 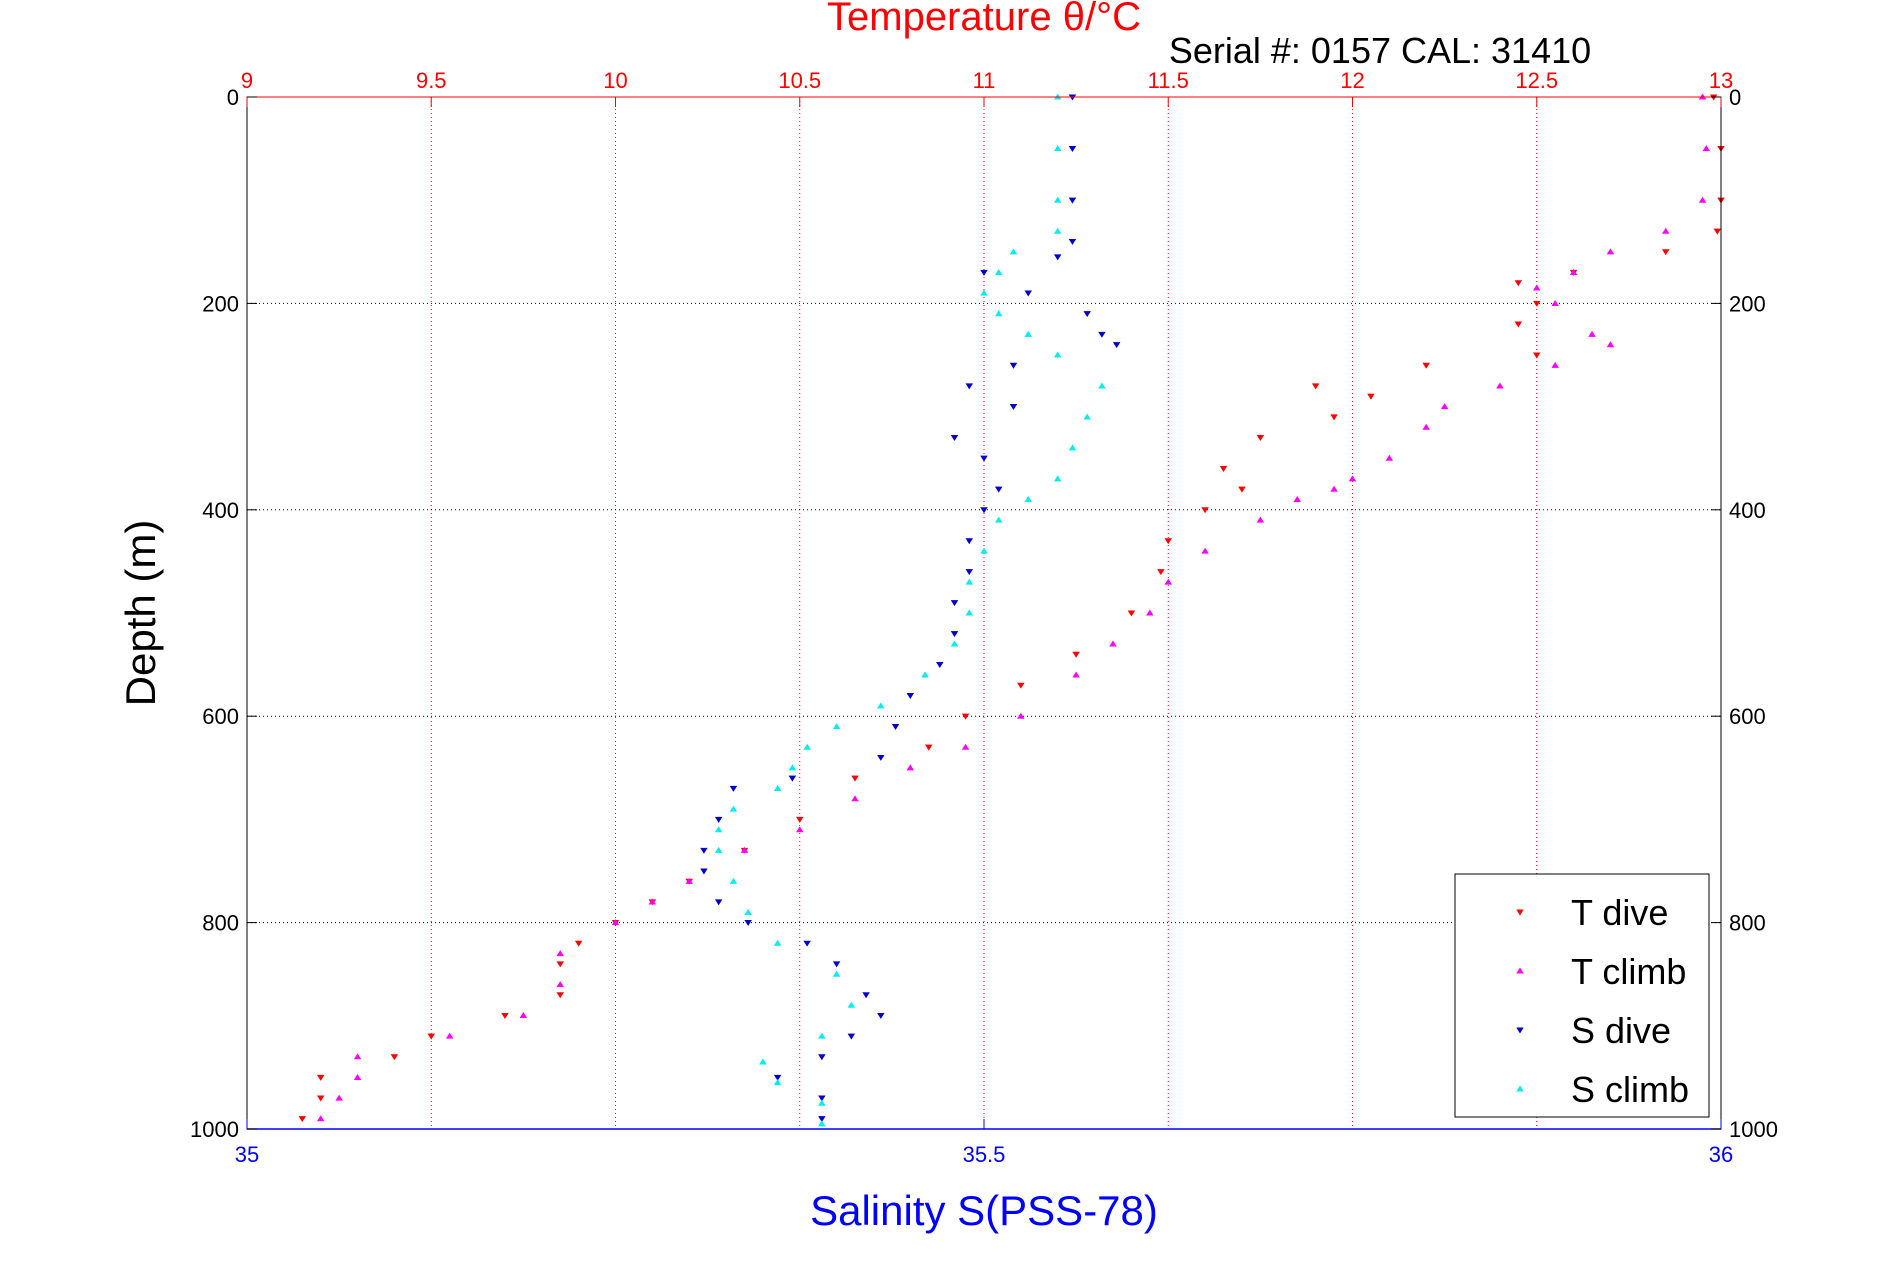 What do you see at coordinates (1536, 80) in the screenshot?
I see `top-tick-label: 12.5` at bounding box center [1536, 80].